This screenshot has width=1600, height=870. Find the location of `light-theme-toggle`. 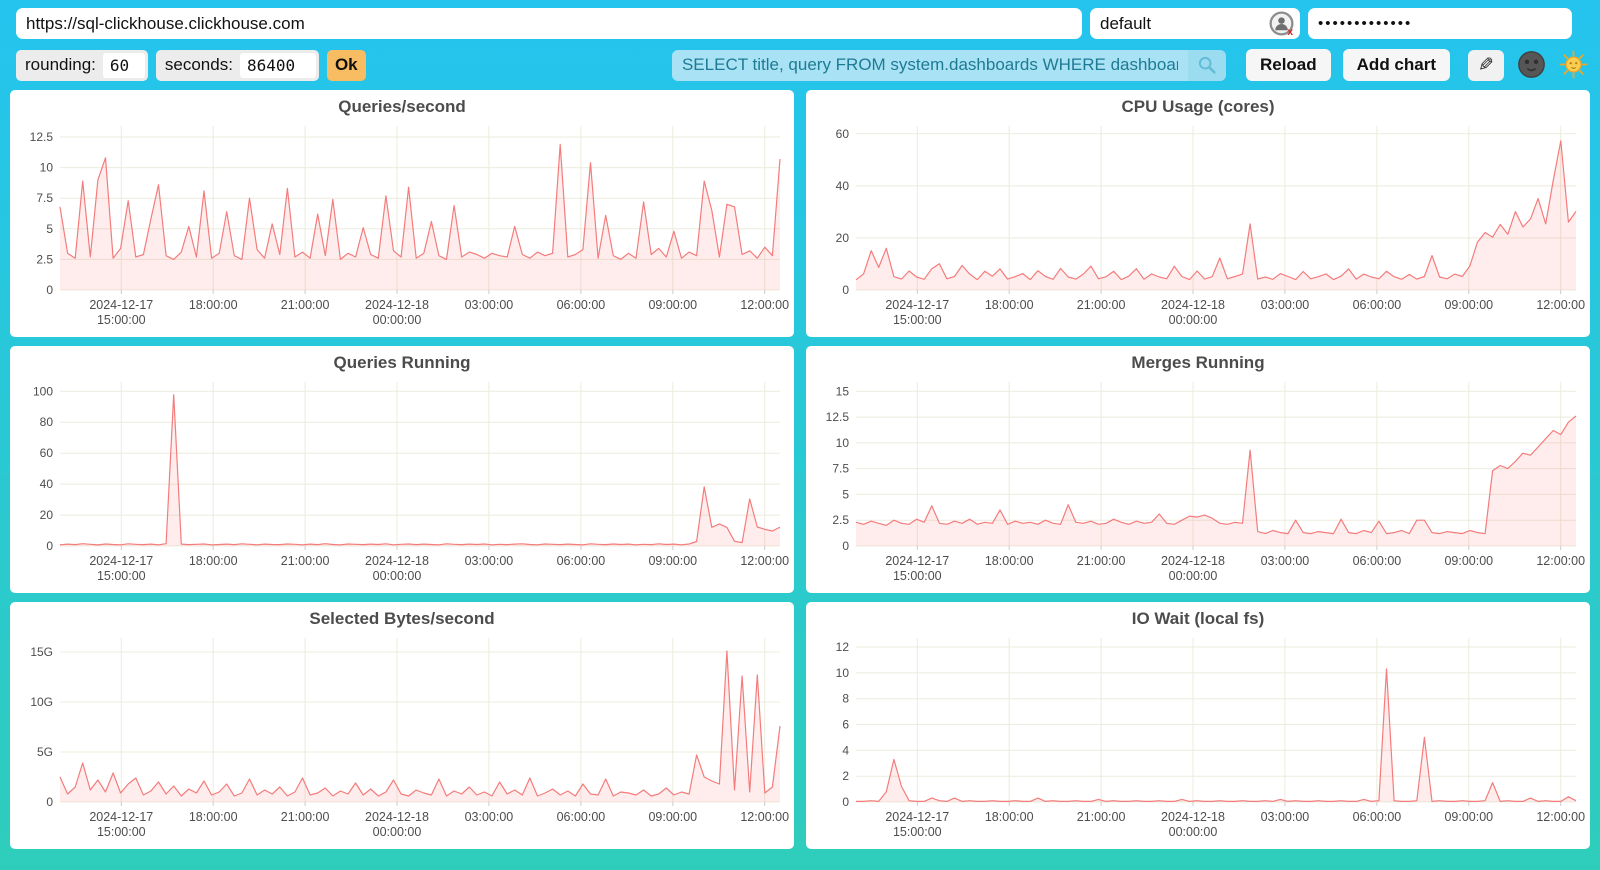

light-theme-toggle is located at coordinates (1573, 65).